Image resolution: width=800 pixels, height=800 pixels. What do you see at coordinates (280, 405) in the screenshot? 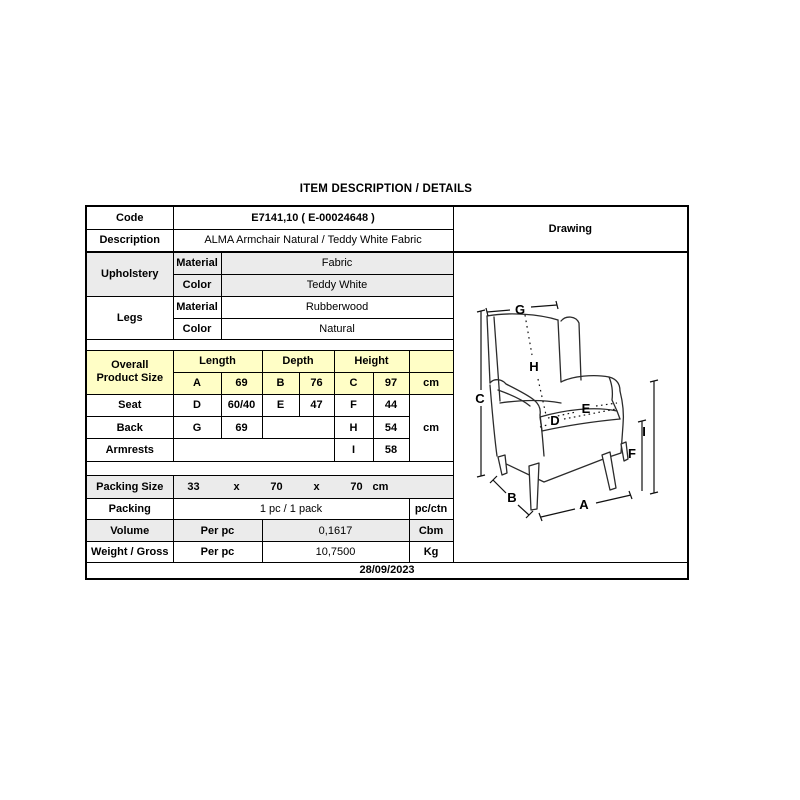
I see `seat-depth-key: E` at bounding box center [280, 405].